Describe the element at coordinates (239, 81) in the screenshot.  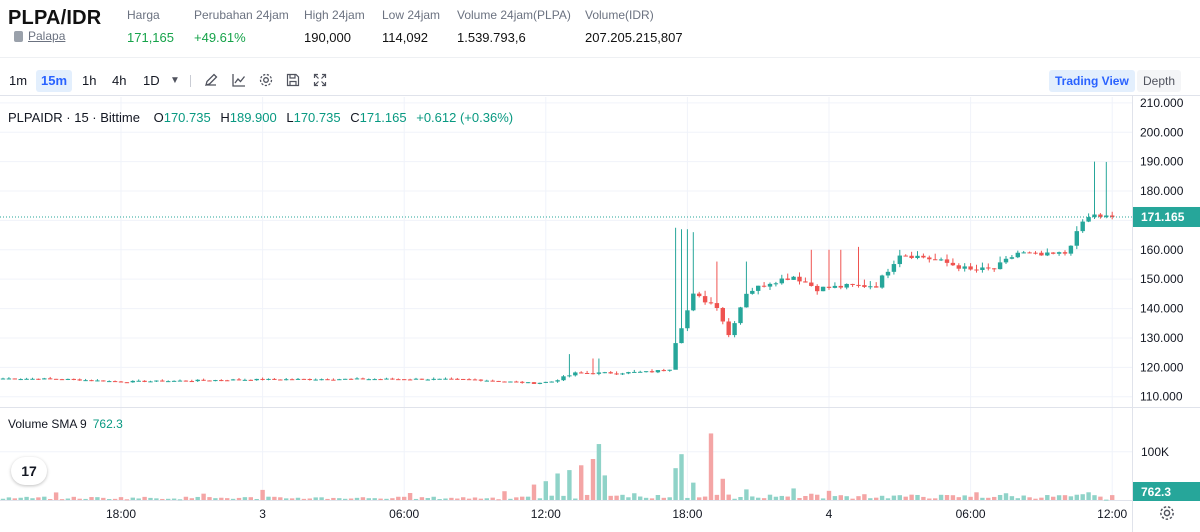
I see `indicator-icon` at that location.